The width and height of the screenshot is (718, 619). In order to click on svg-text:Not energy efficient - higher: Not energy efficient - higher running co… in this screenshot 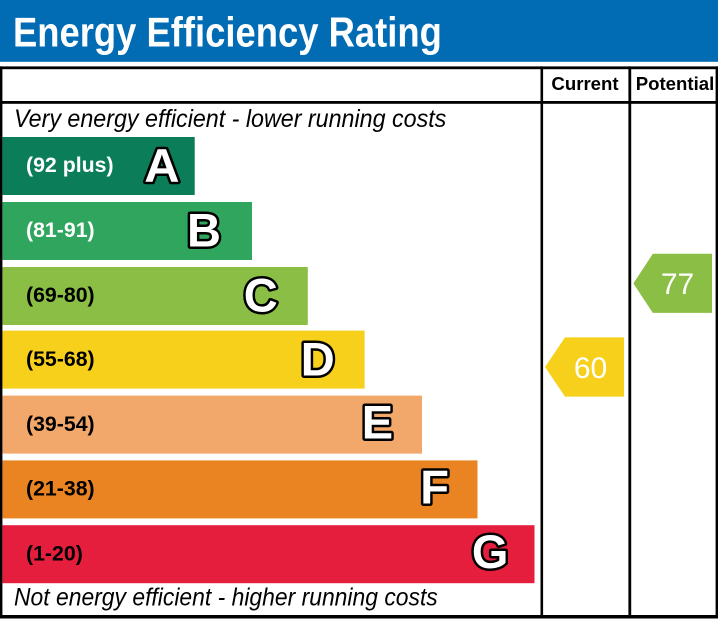, I will do `click(226, 598)`.